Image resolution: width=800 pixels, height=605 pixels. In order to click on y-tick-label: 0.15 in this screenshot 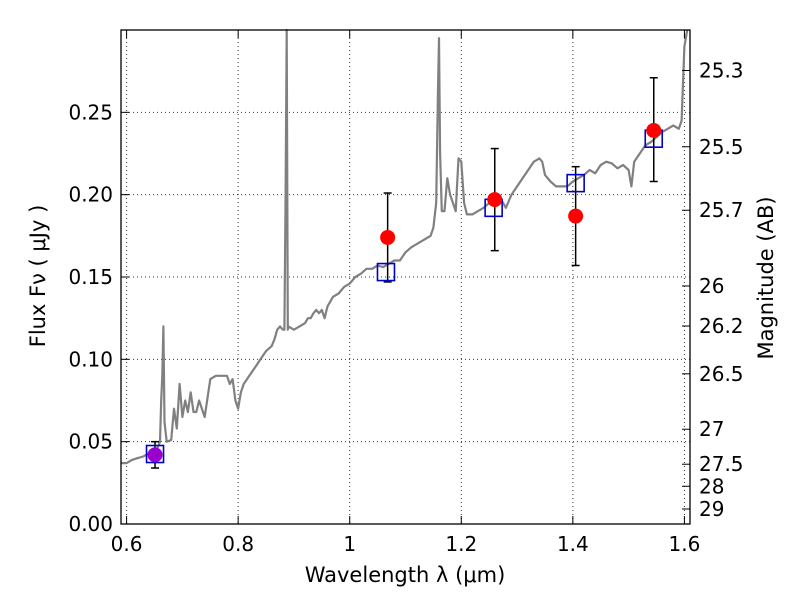, I will do `click(90, 277)`.